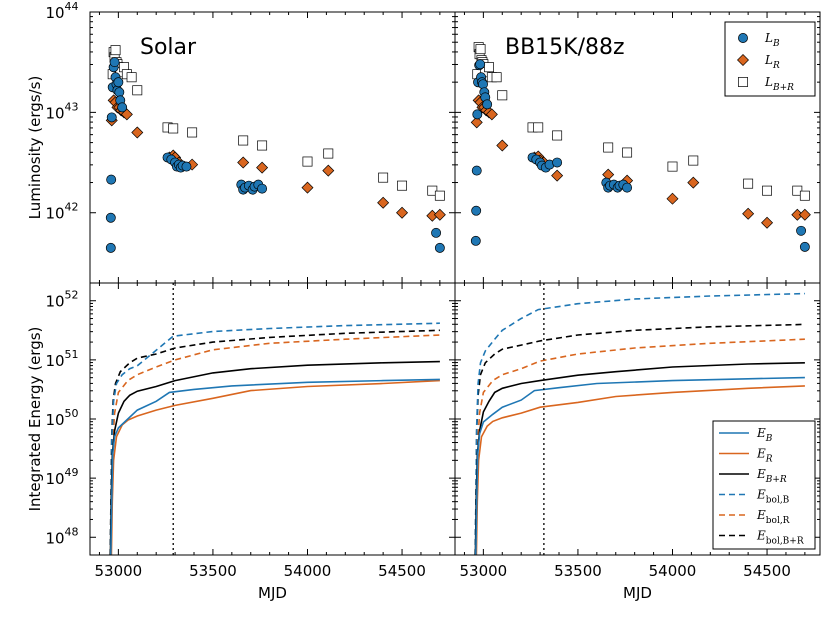 The width and height of the screenshot is (830, 623). Describe the element at coordinates (771, 476) in the screenshot. I see `legend-label: EB+R` at that location.